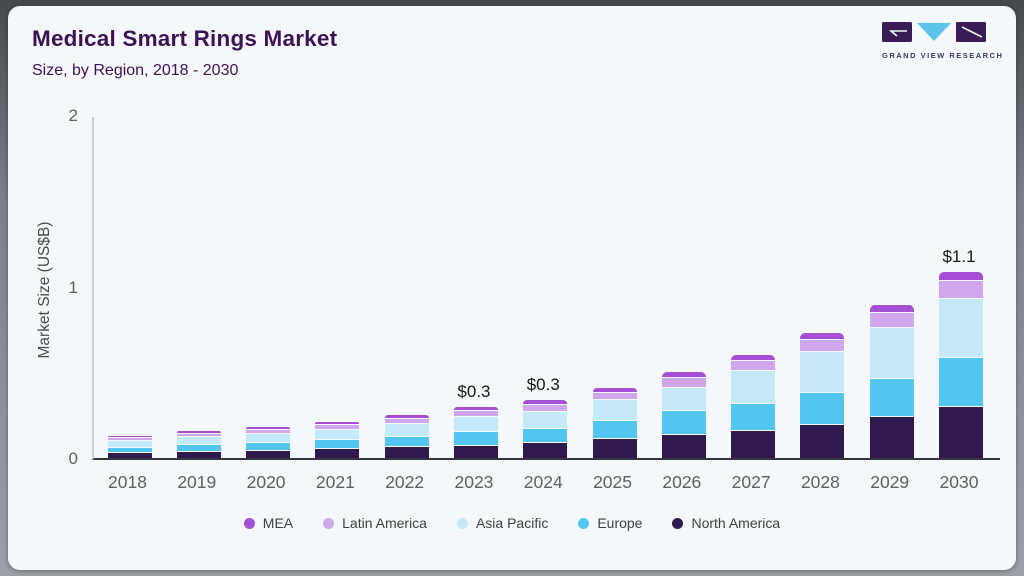 Image resolution: width=1024 pixels, height=576 pixels. Describe the element at coordinates (683, 382) in the screenshot. I see `segment-latin-america-2026` at that location.